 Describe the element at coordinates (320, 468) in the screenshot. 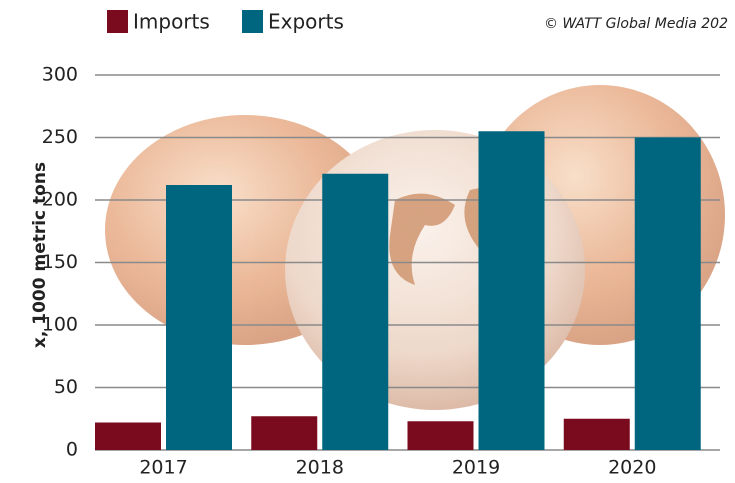

I see `x-tick-label: 2018` at that location.